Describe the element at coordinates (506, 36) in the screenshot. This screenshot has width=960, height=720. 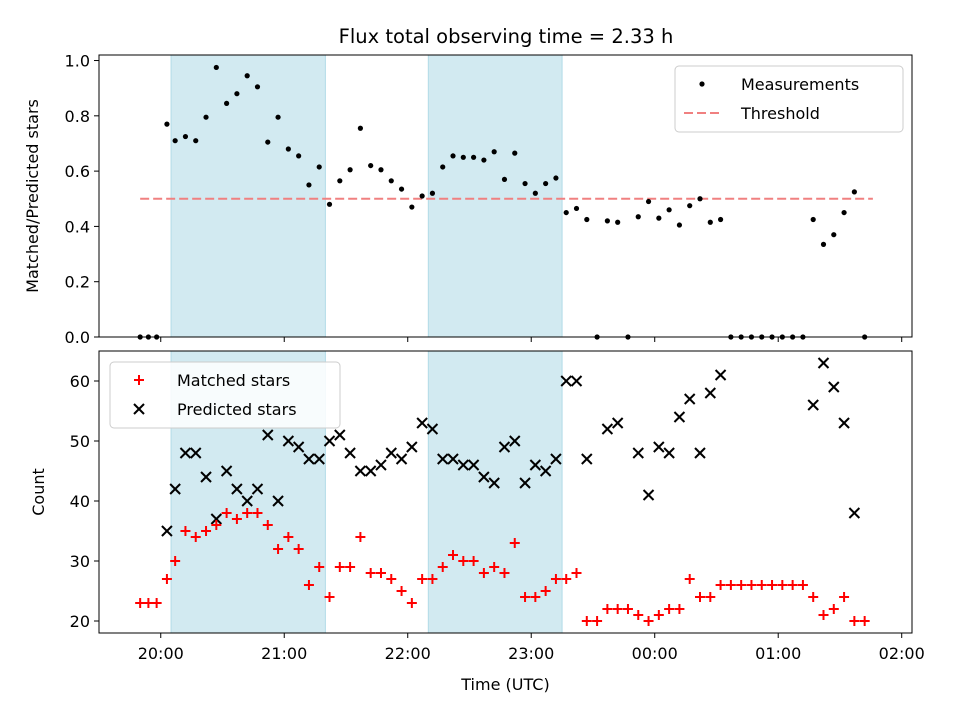
I see `chart-title: Flux total observing time = 2.33 h` at that location.